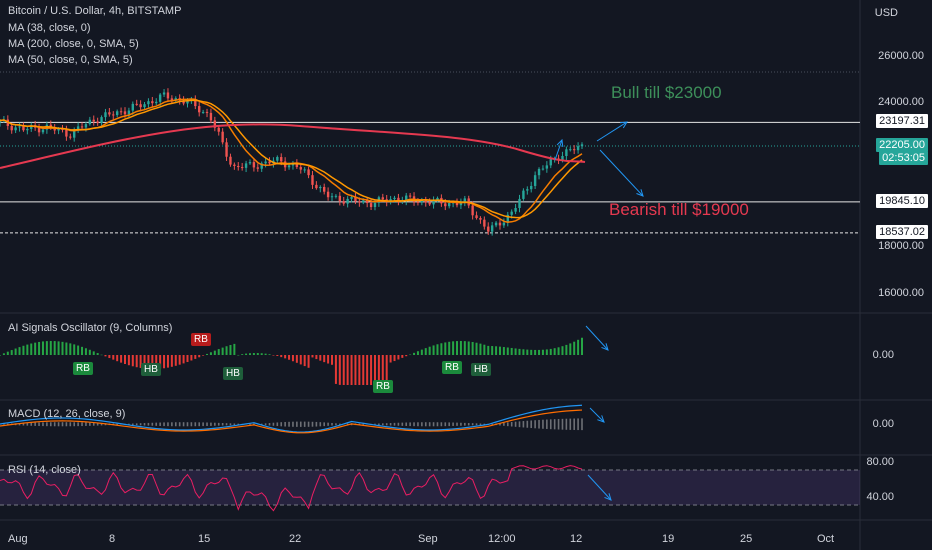  Describe the element at coordinates (49, 28) in the screenshot. I see `indicator-ma38: MA (38, close, 0)` at that location.